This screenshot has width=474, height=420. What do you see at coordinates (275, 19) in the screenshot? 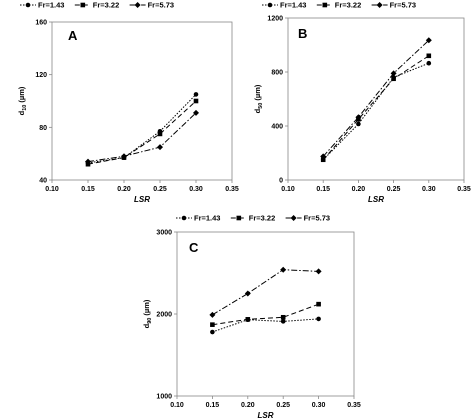
I see `y-tick-label: 1200` at bounding box center [275, 19].